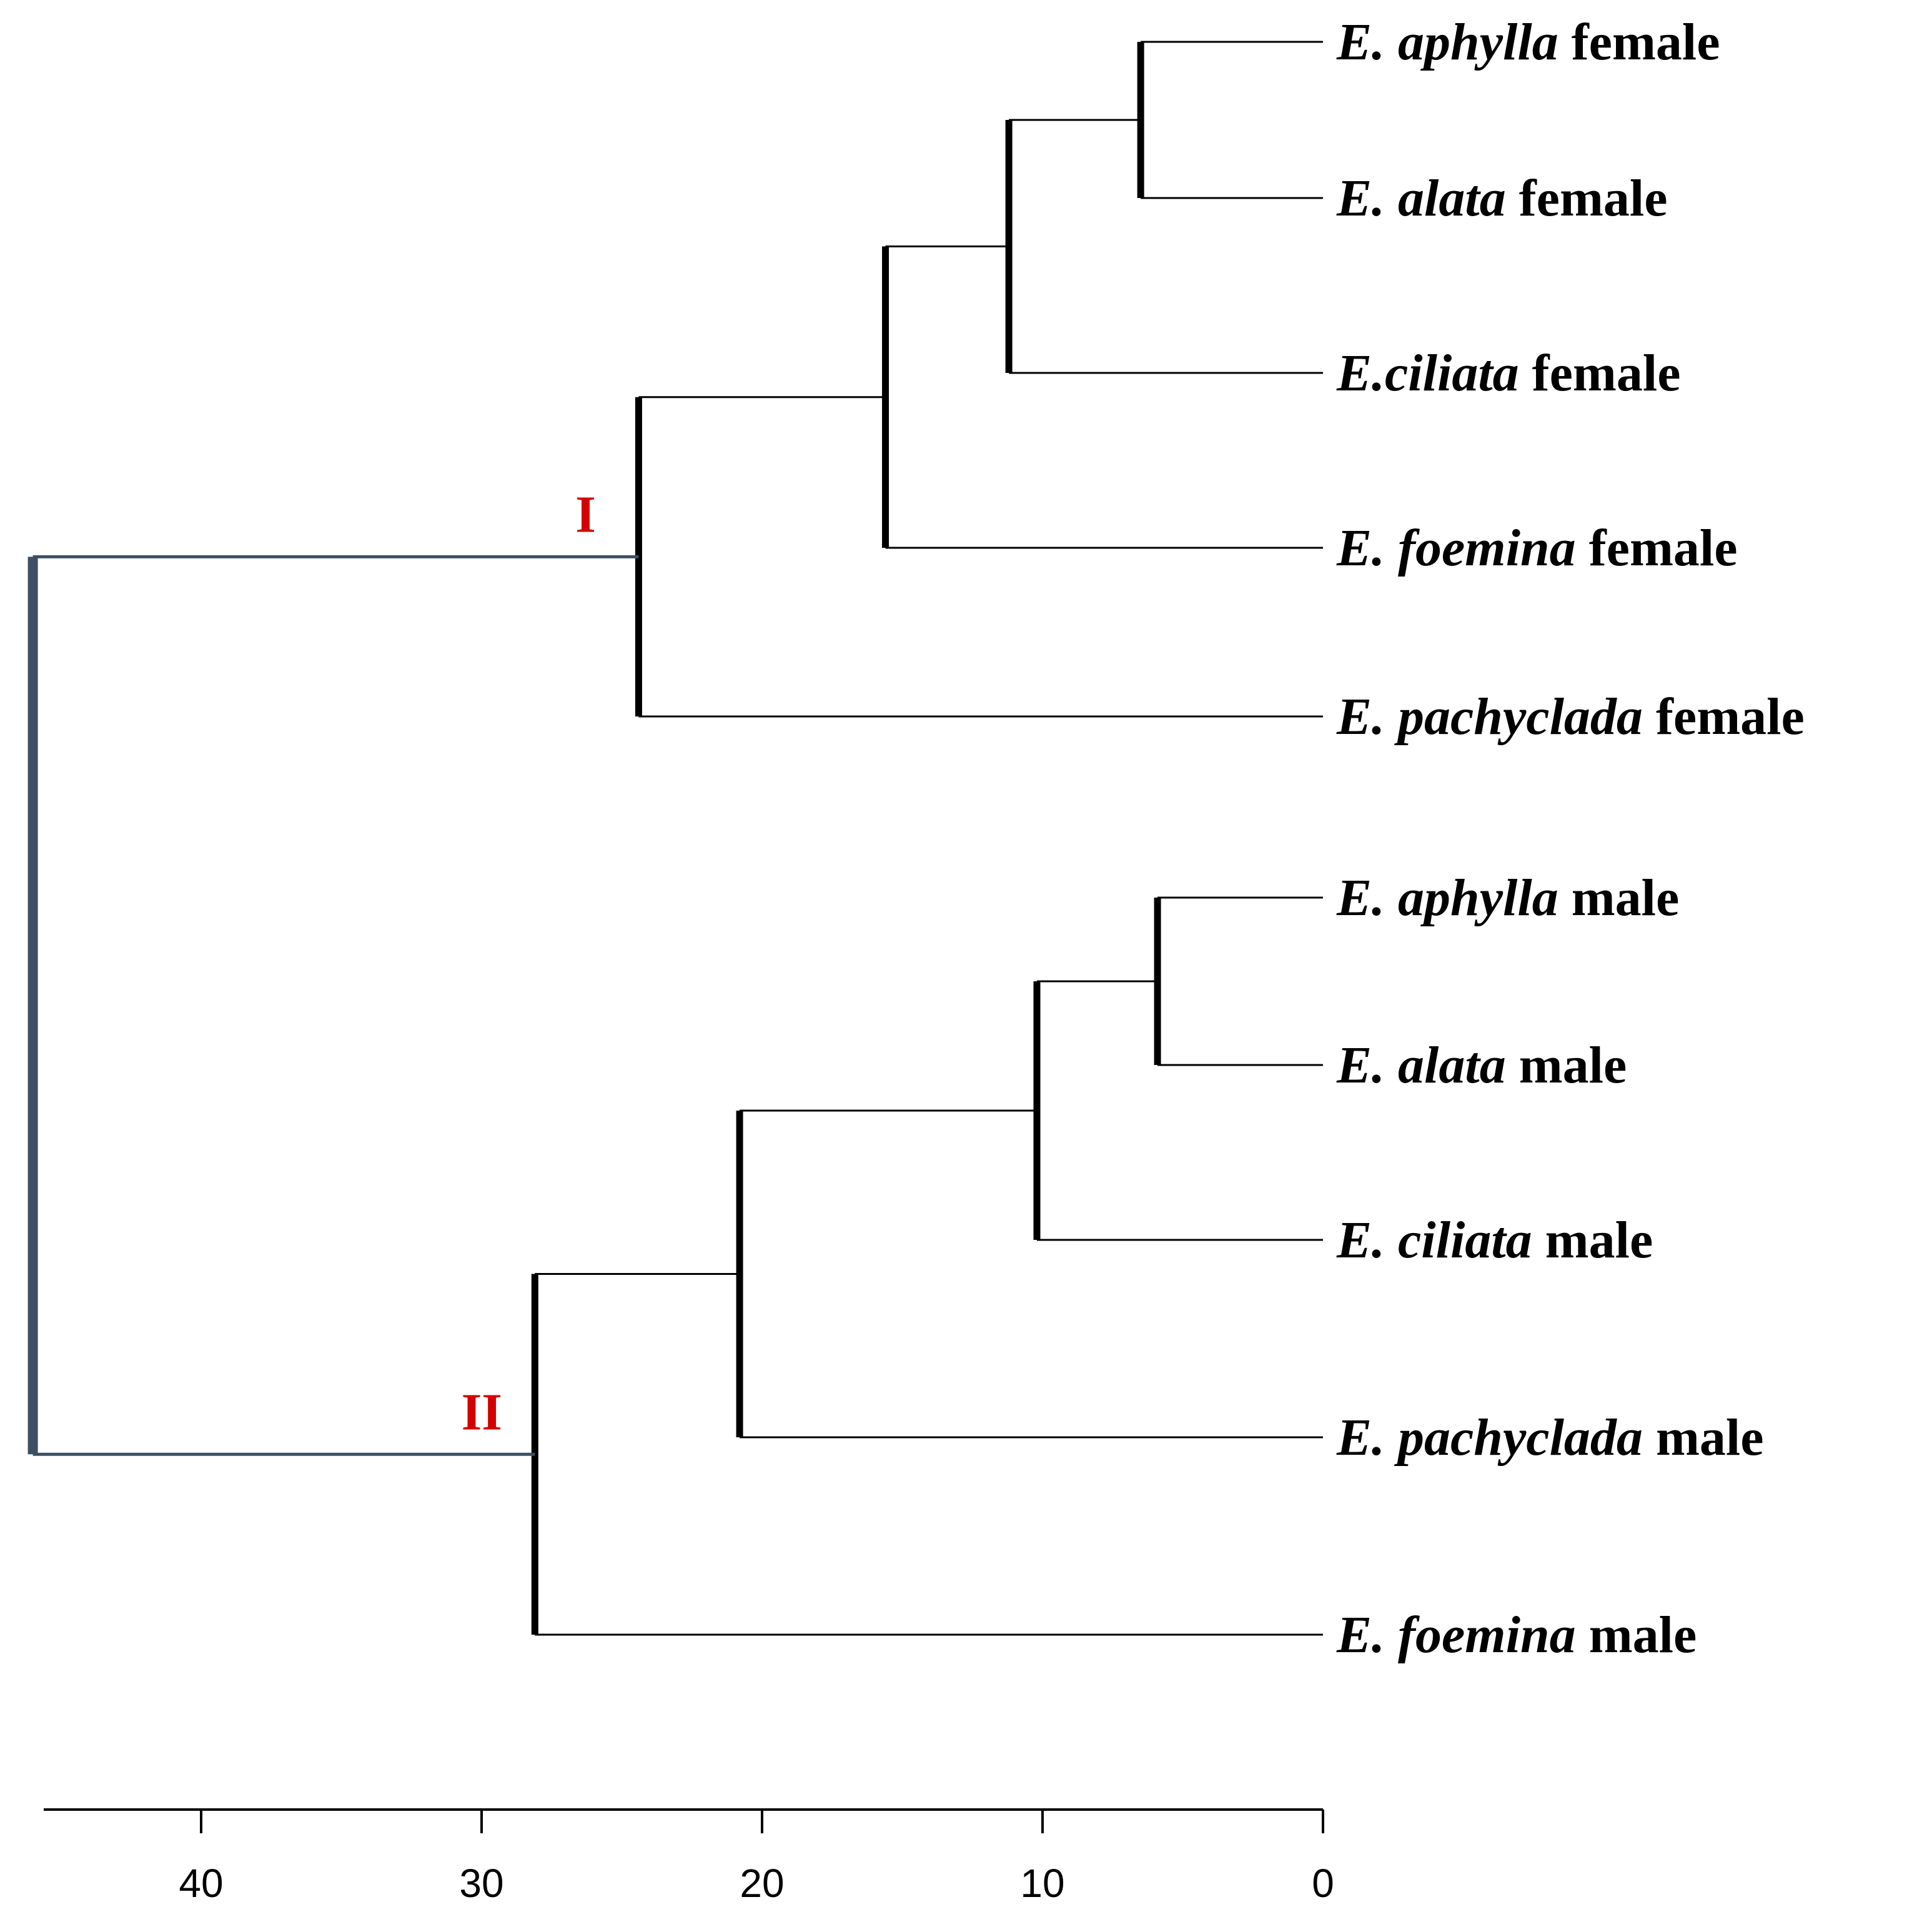  What do you see at coordinates (1427, 373) in the screenshot?
I see `leaf-genus: E.ciliata` at bounding box center [1427, 373].